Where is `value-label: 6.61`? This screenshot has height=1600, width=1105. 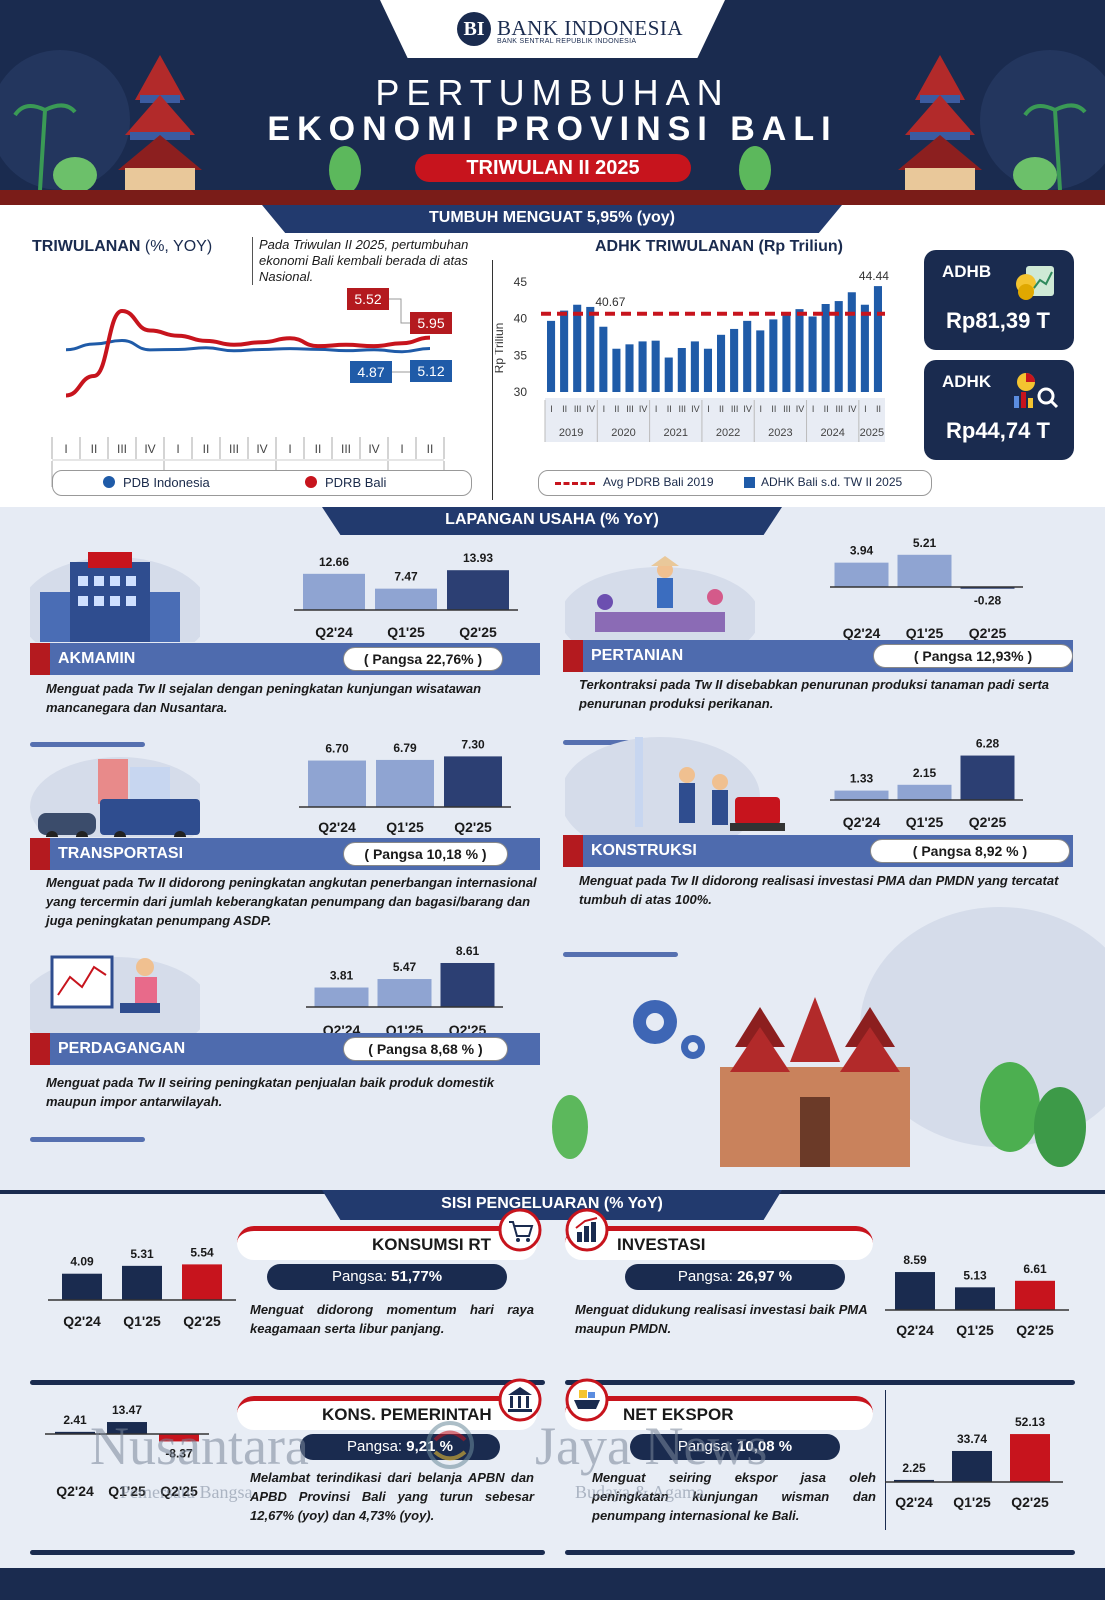 value-label: 6.61 is located at coordinates (1035, 1269).